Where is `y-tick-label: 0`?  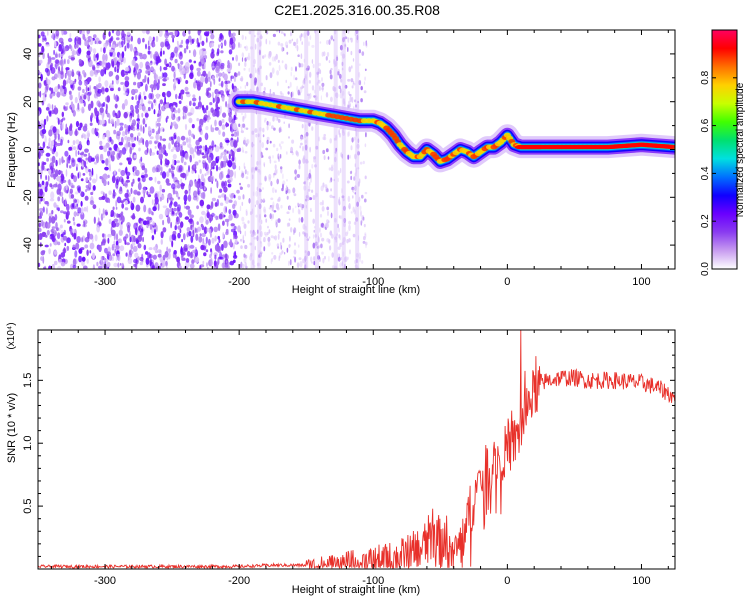 y-tick-label: 0 is located at coordinates (28, 149).